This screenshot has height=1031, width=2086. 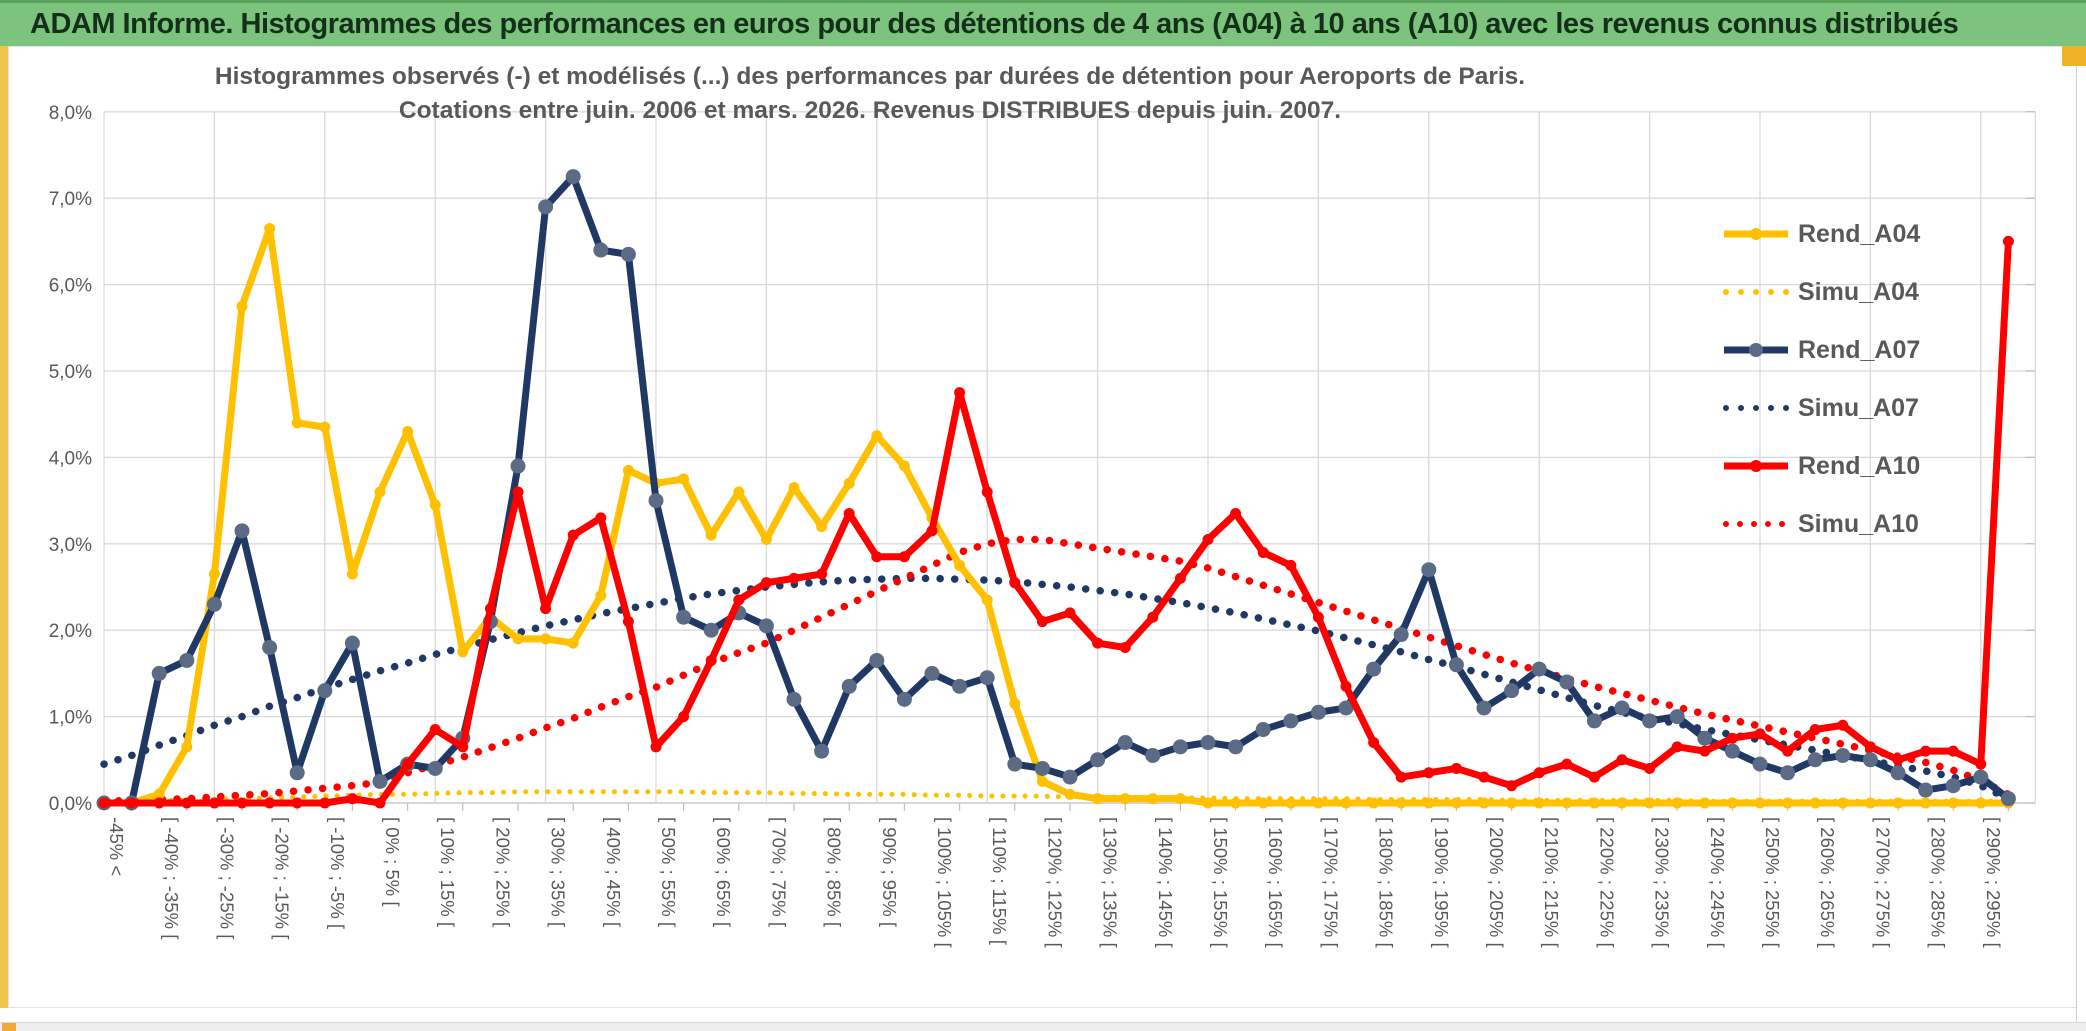 I want to click on x-axis-tick-label: [ 290% ; 295% [, so click(x=1993, y=882).